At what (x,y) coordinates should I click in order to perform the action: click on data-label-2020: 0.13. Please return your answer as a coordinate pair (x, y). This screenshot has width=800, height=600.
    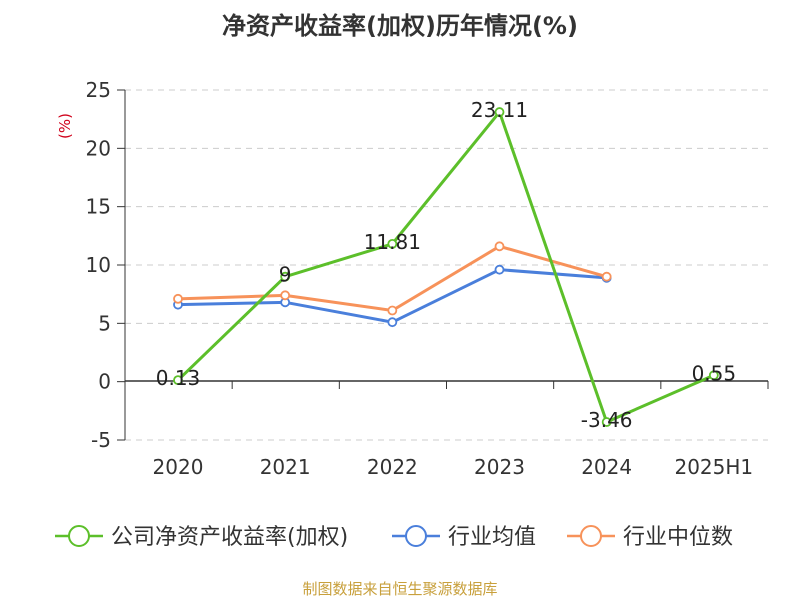
    Looking at the image, I should click on (178, 378).